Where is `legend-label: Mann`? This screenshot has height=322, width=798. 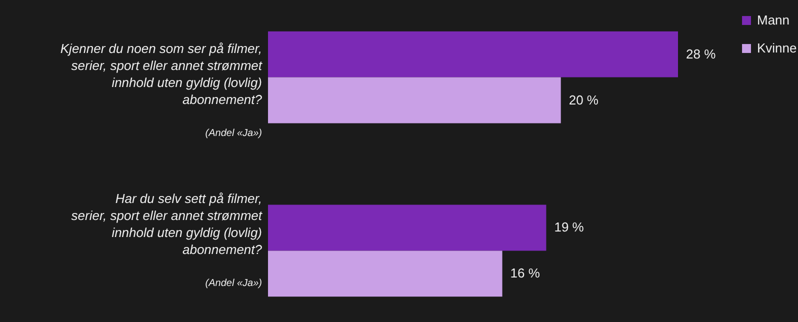
legend-label: Mann is located at coordinates (773, 20).